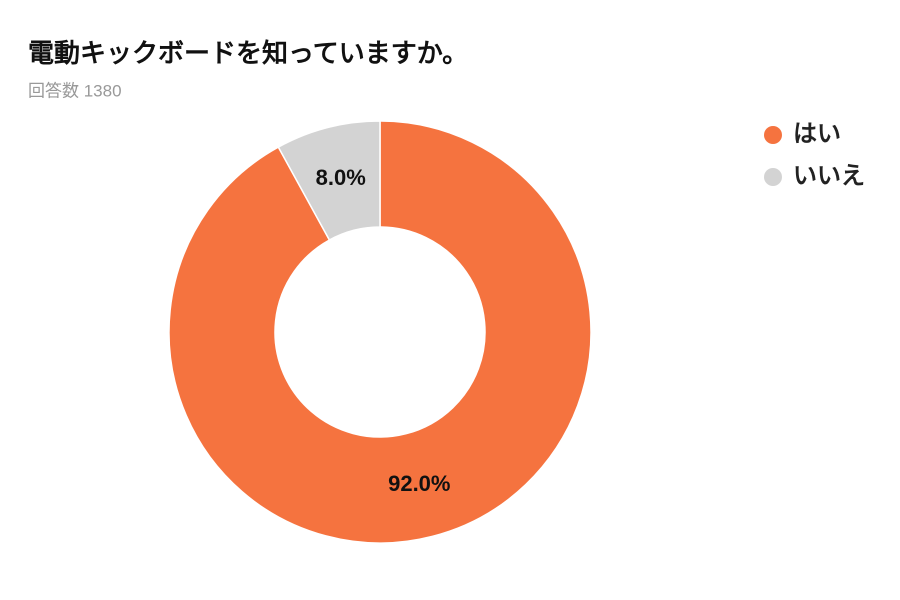 This screenshot has width=900, height=600. Describe the element at coordinates (419, 483) in the screenshot. I see `value-label: 92.0%` at that location.